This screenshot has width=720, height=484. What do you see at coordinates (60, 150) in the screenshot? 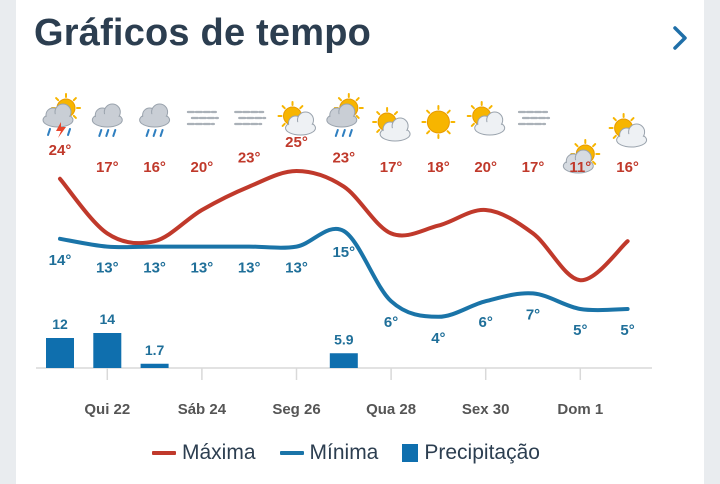
I see `max-temp-label: 24°` at bounding box center [60, 150].